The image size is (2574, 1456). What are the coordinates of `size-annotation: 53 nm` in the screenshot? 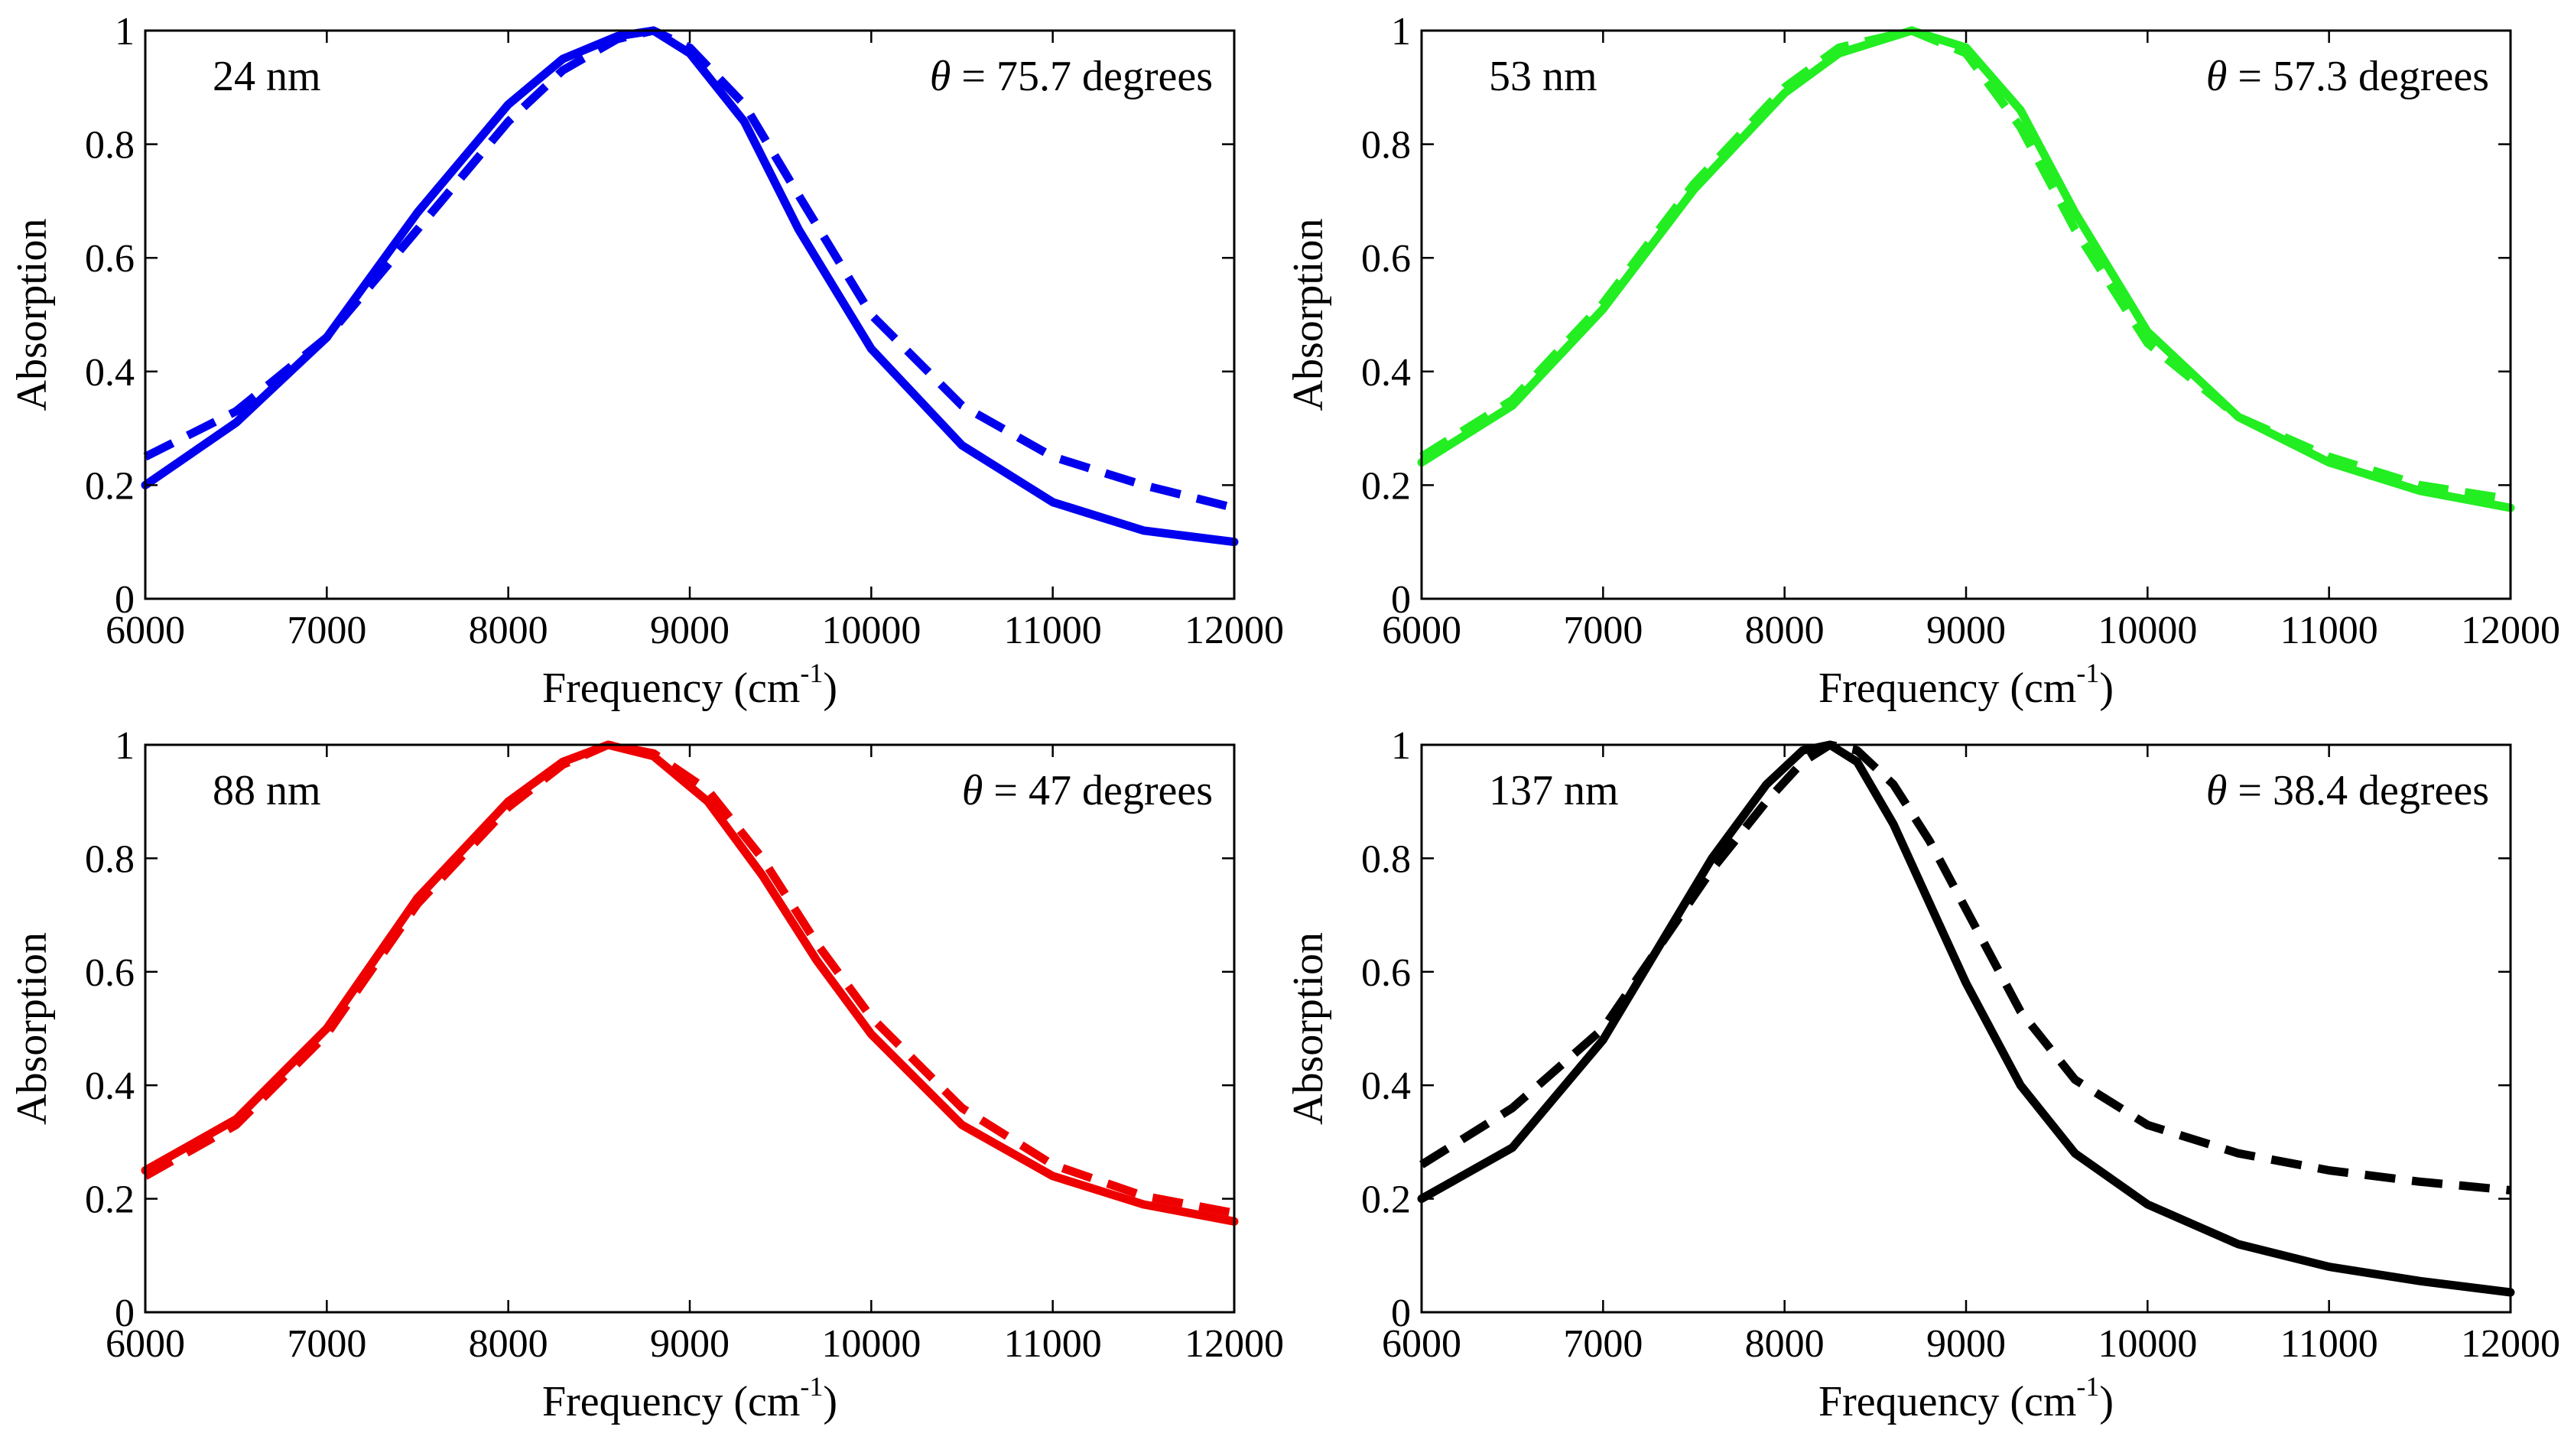 It's located at (1543, 76).